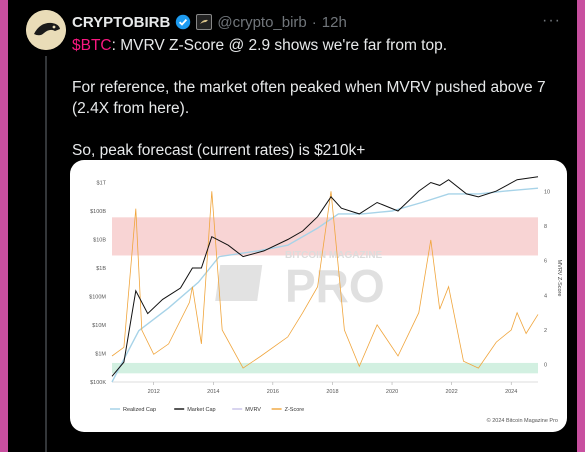 This screenshot has width=585, height=452. I want to click on y-left-tick: $10B, so click(99, 241).